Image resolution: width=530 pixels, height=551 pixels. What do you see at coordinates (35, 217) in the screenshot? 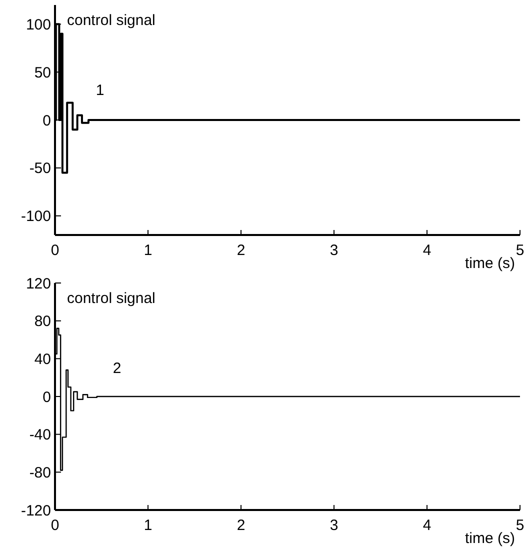
I see `y-tick-label: -100` at bounding box center [35, 217].